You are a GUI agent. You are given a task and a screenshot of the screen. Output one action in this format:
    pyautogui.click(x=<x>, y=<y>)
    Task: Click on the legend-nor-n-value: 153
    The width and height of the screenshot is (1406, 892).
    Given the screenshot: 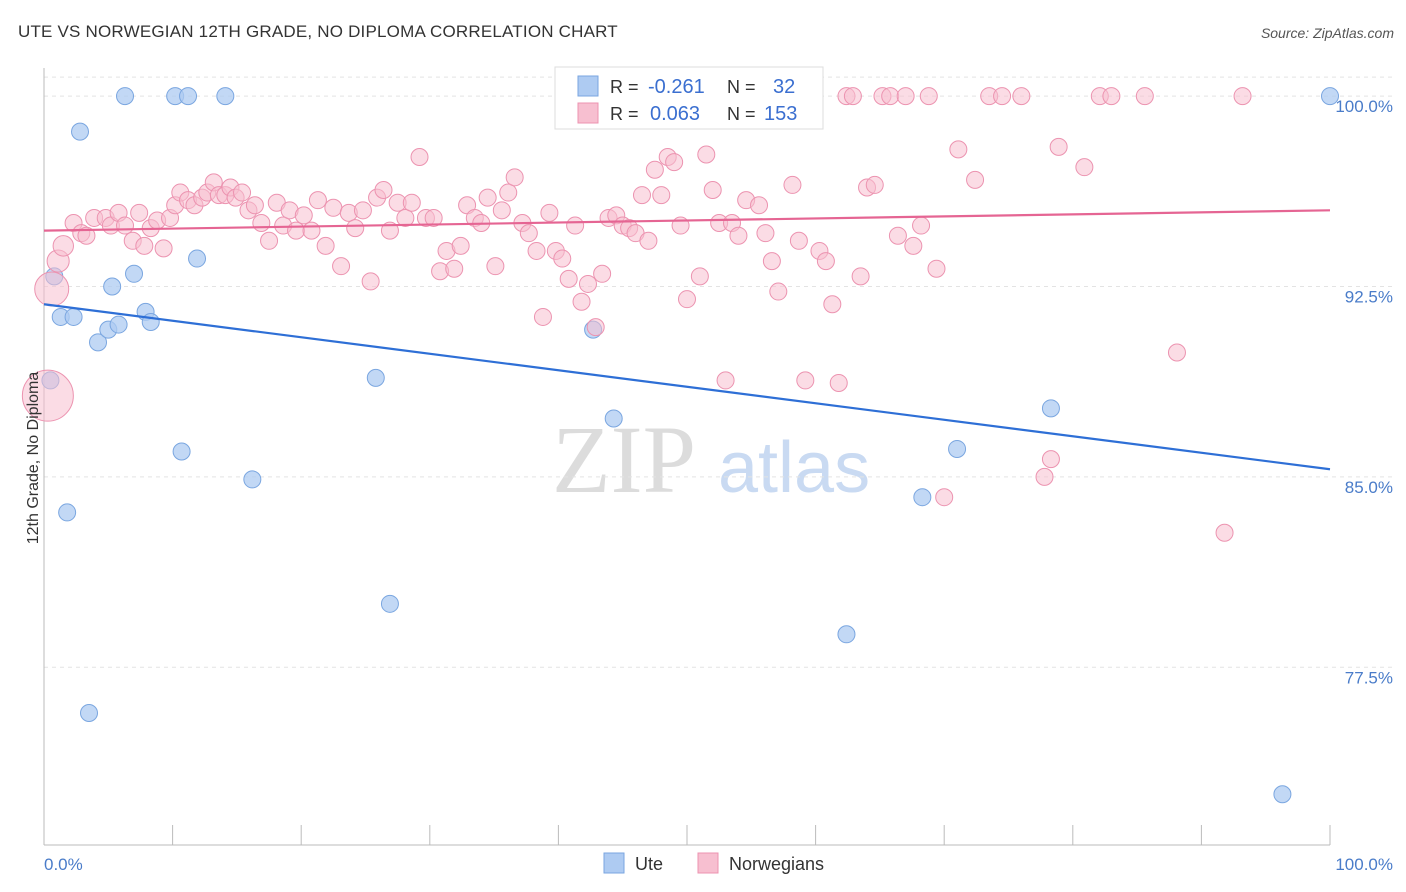 What is the action you would take?
    pyautogui.click(x=780, y=114)
    